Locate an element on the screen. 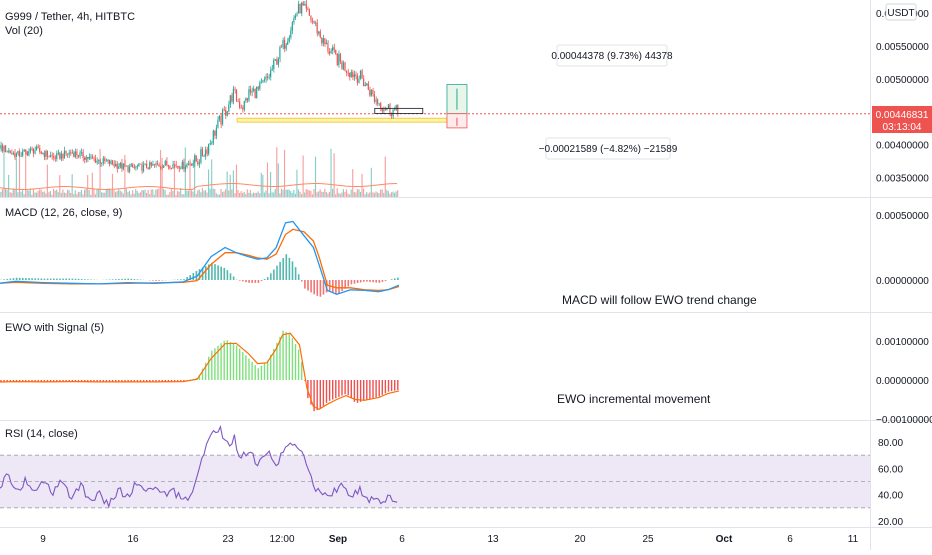 This screenshot has width=932, height=555. time-tick-label: 20 is located at coordinates (580, 539).